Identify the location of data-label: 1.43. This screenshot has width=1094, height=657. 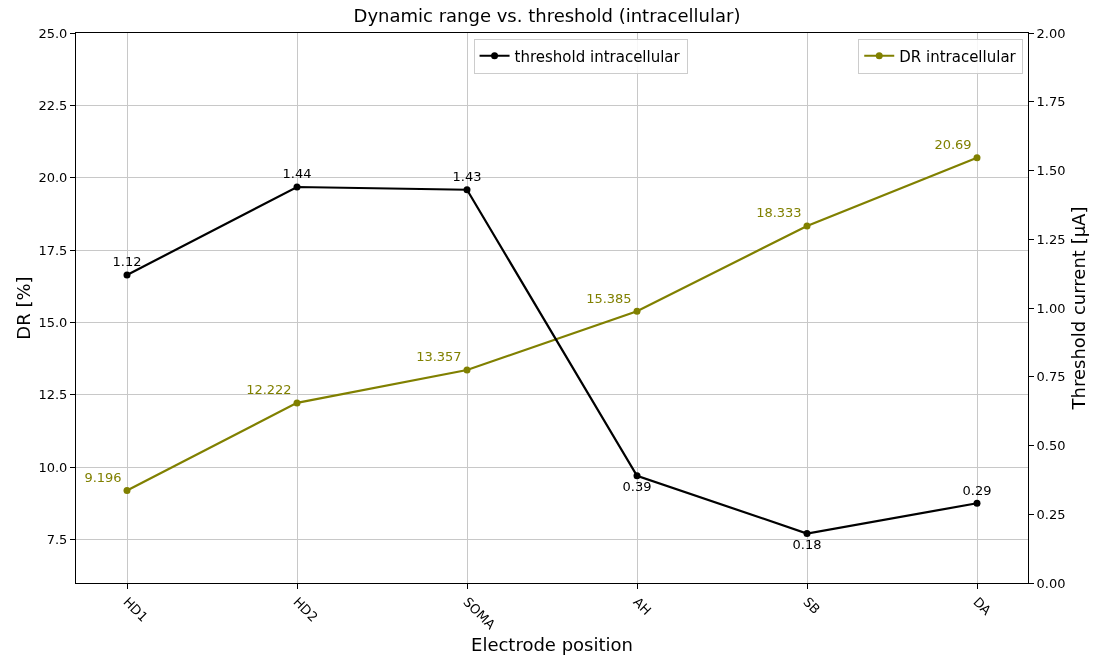
(467, 177).